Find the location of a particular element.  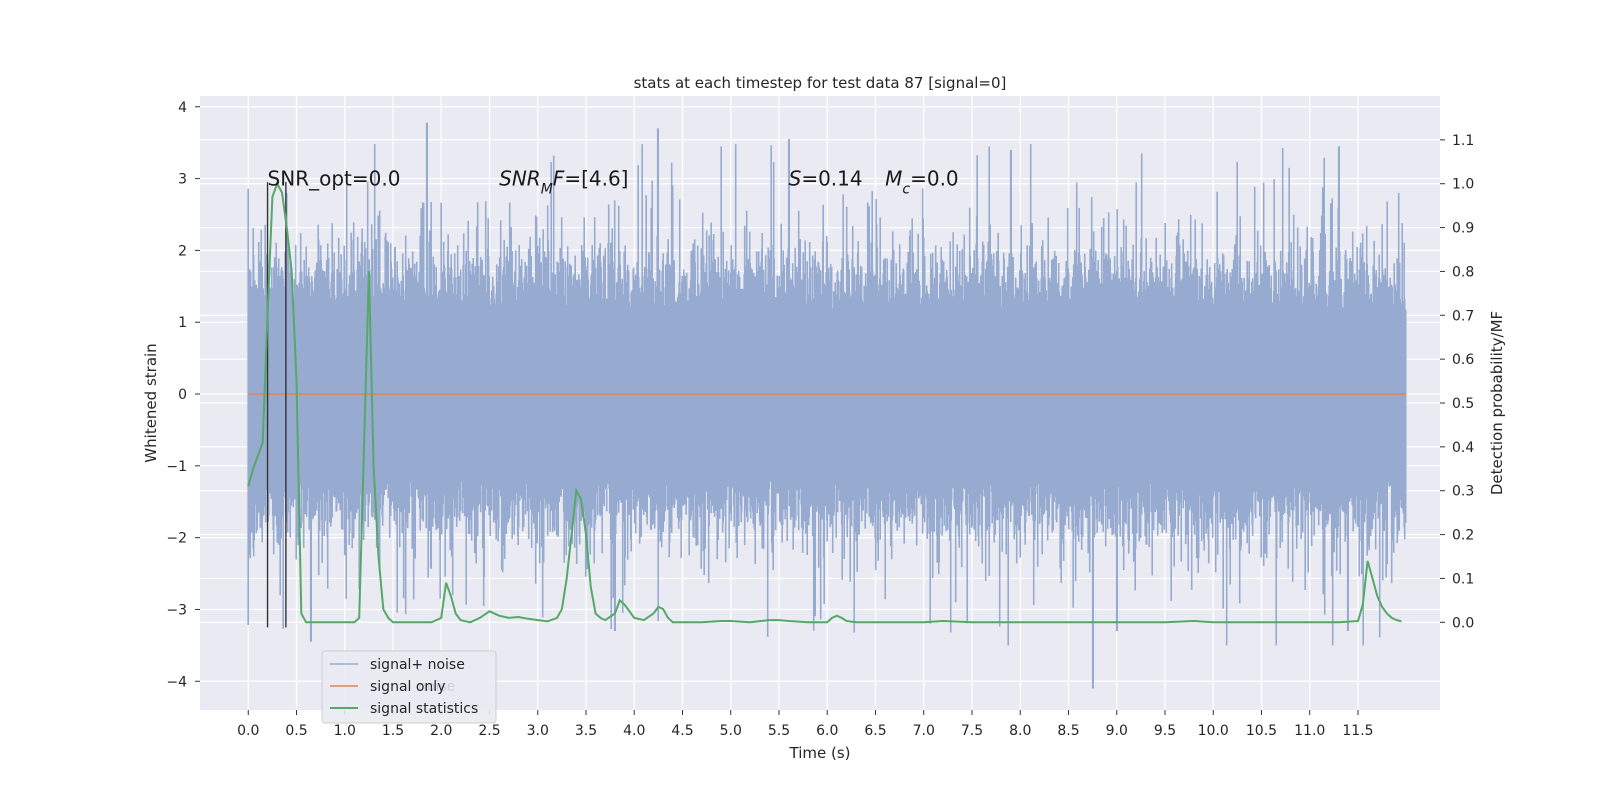

y-axis-ticks: −4 −3 −2 −1 0 1 2 3 4 is located at coordinates (183, 395).